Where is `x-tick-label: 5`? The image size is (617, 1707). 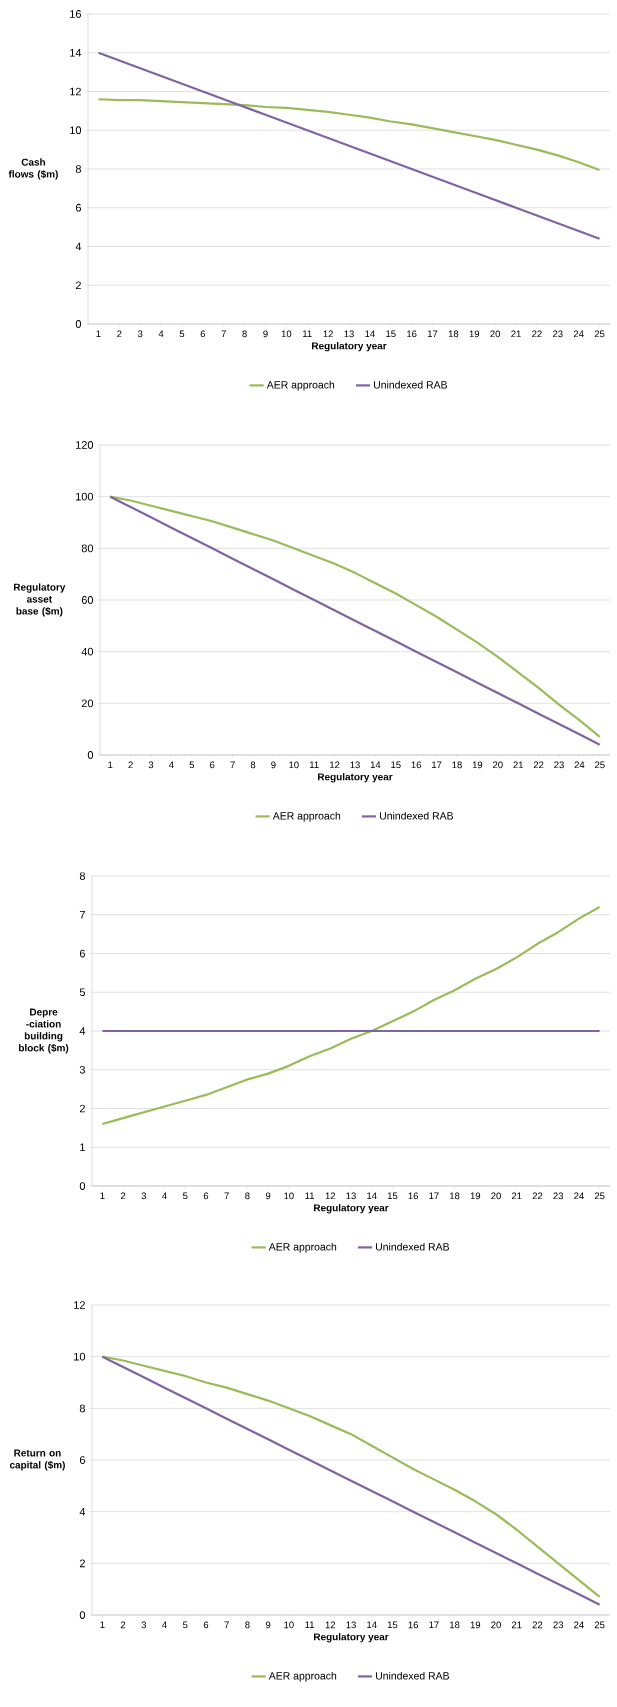
x-tick-label: 5 is located at coordinates (185, 1625).